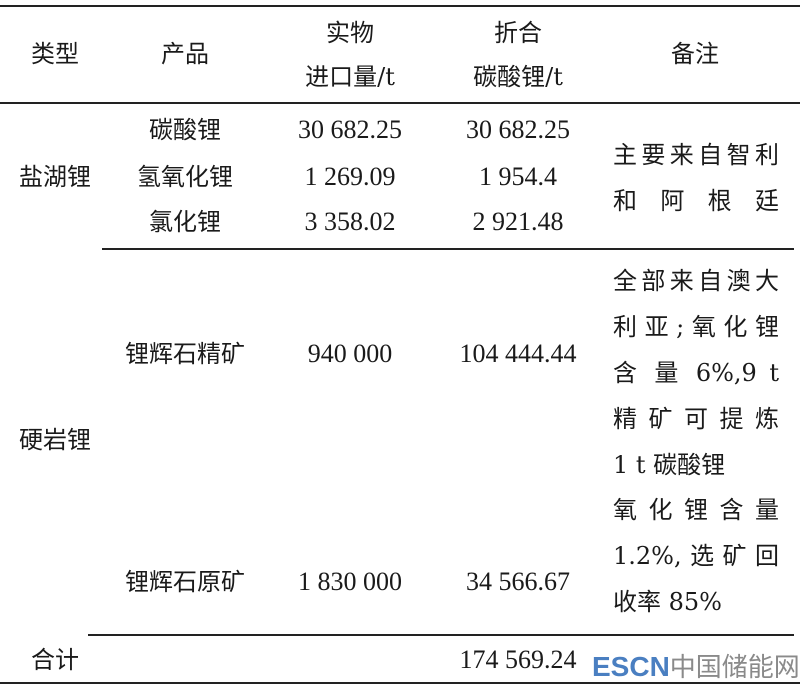 Image resolution: width=800 pixels, height=693 pixels. What do you see at coordinates (350, 176) in the screenshot?
I see `physical-cell: 1 269.09` at bounding box center [350, 176].